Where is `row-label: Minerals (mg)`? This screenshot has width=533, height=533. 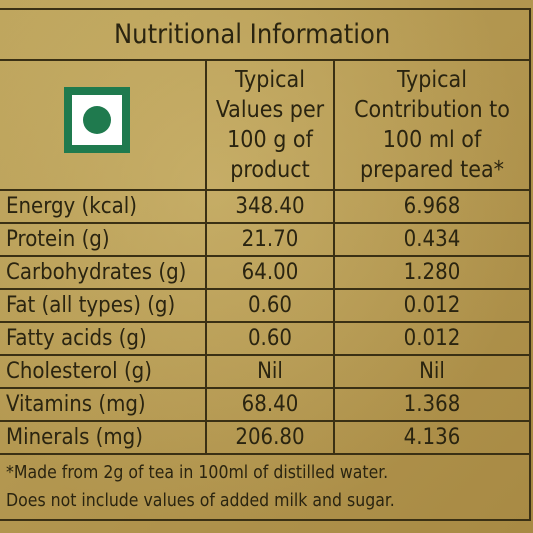
row-label: Minerals (mg) is located at coordinates (103, 437).